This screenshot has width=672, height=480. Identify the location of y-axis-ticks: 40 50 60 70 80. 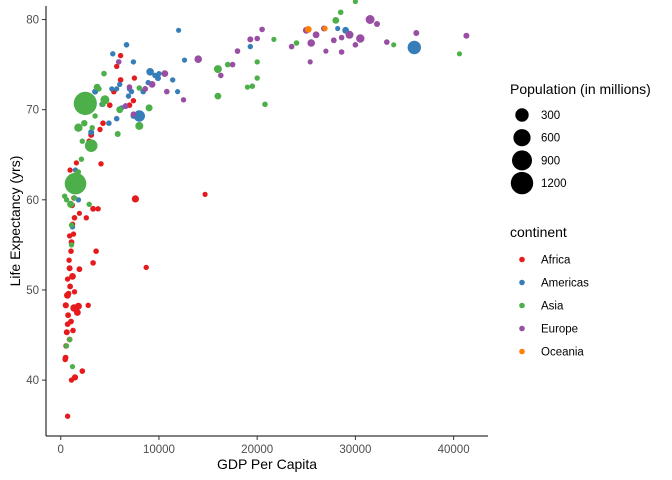
(36, 201).